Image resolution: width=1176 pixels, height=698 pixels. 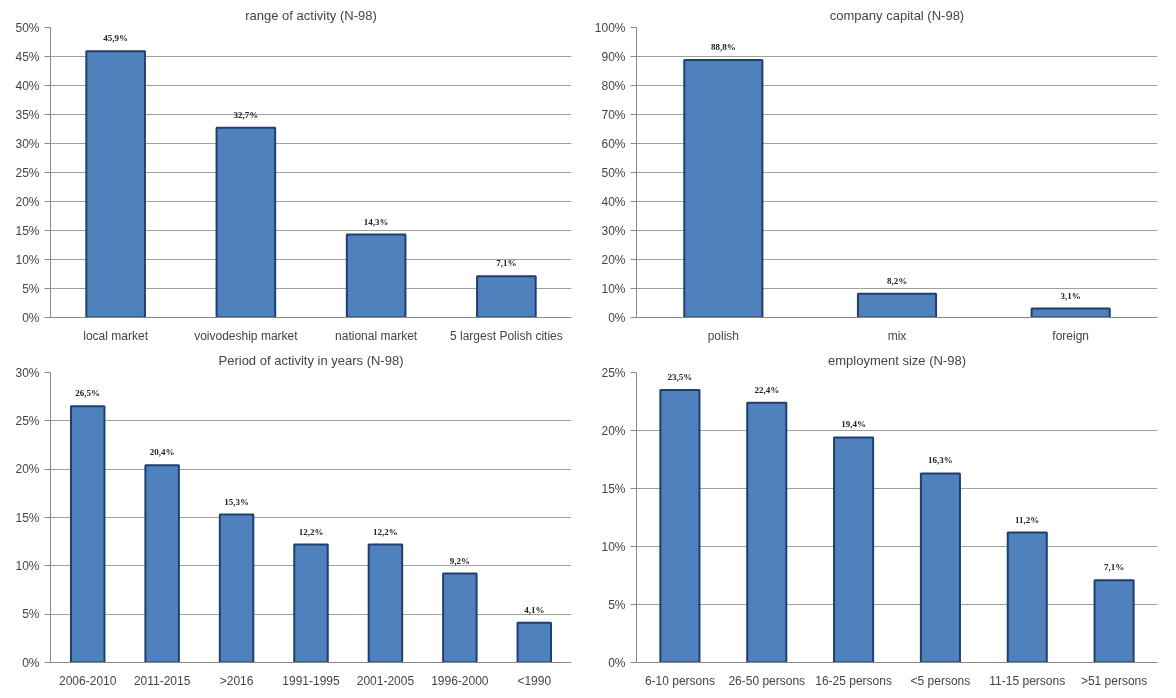 I want to click on y-tick-label: 100%, so click(x=610, y=27).